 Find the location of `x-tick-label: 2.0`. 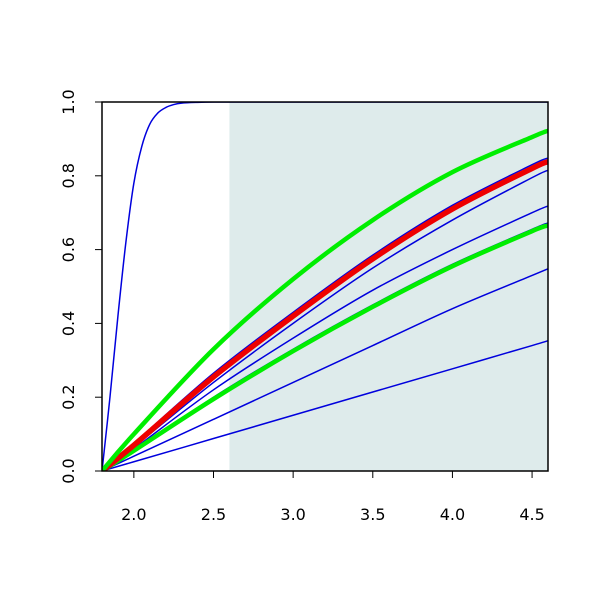

x-tick-label: 2.0 is located at coordinates (133, 514).